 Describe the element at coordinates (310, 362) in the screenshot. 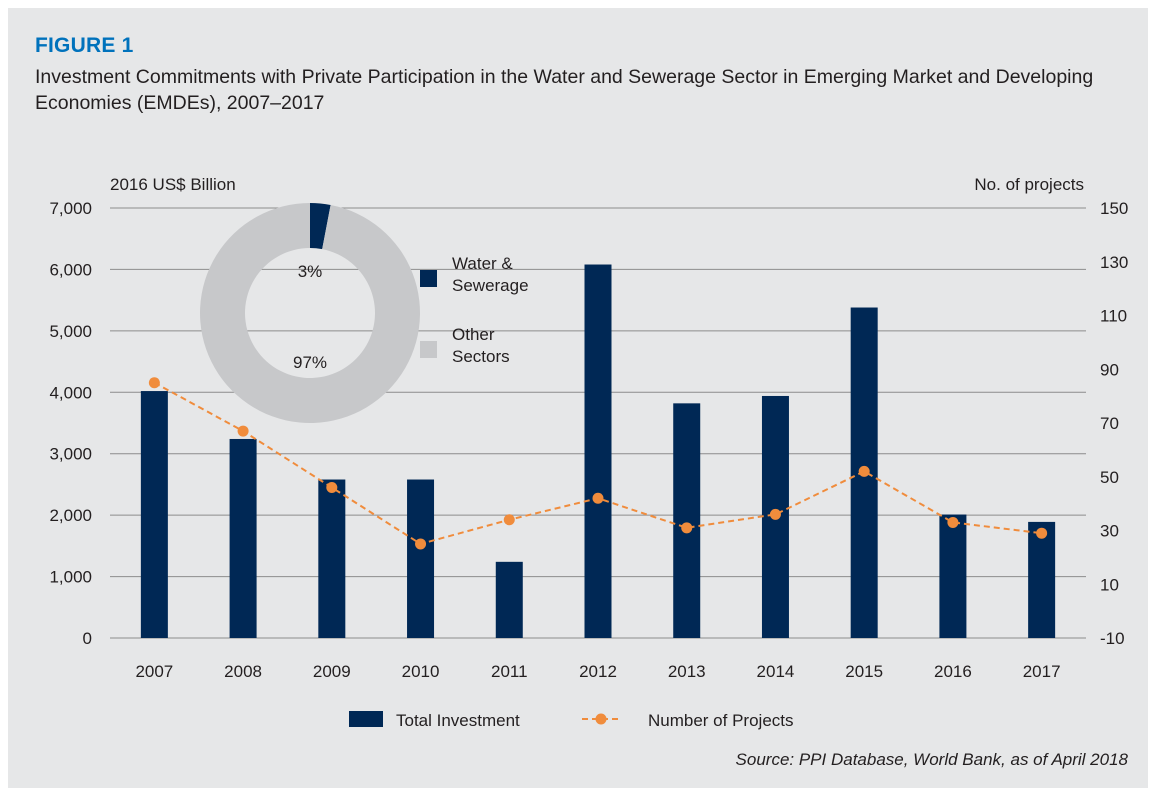

I see `donut-label: 97%` at that location.